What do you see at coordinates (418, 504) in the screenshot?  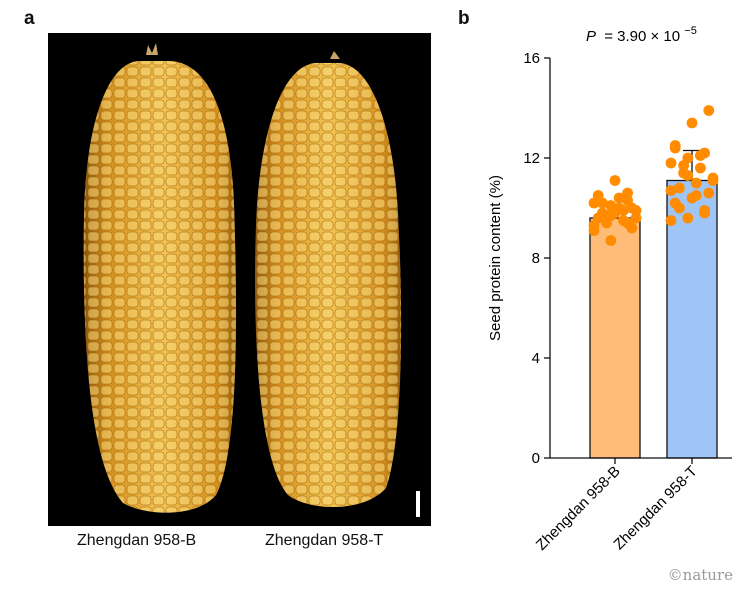 I see `scale-bar` at bounding box center [418, 504].